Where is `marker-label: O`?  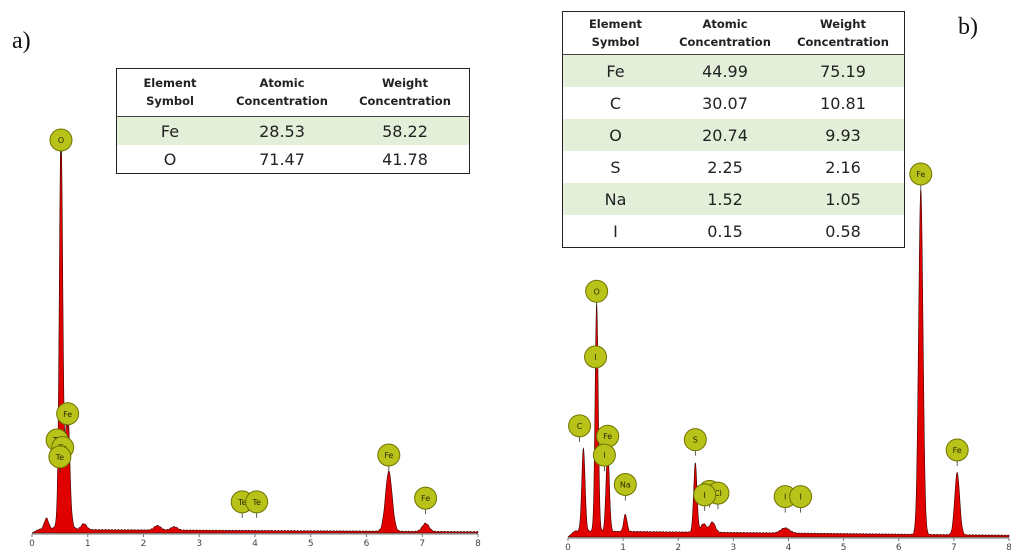 marker-label: O is located at coordinates (597, 291).